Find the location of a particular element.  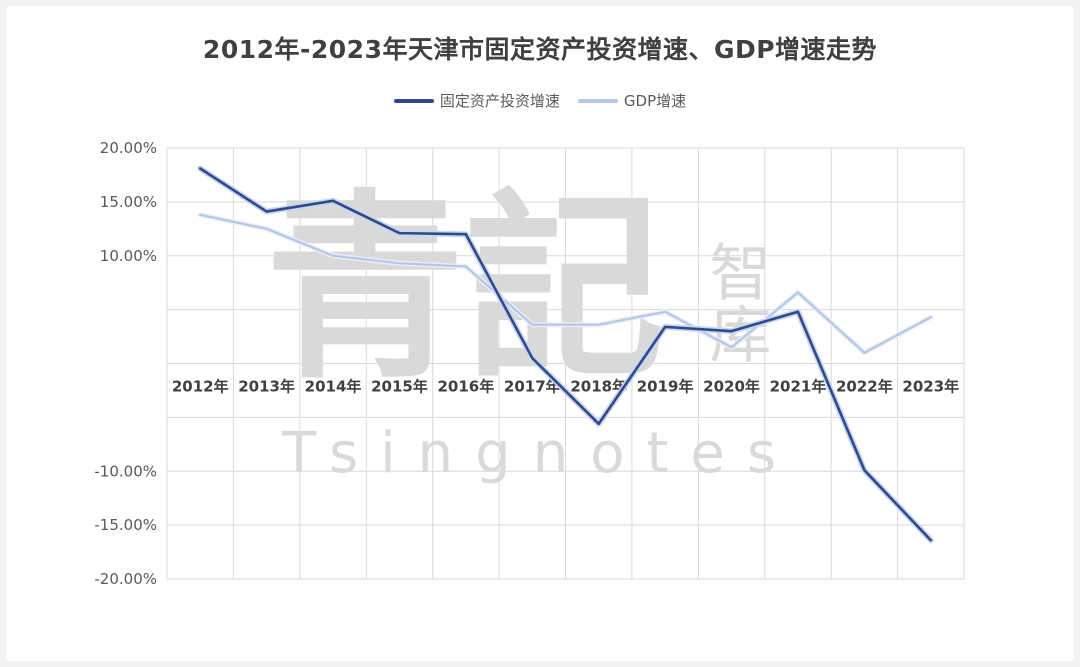

x-tick-label: 2014年 is located at coordinates (333, 387).